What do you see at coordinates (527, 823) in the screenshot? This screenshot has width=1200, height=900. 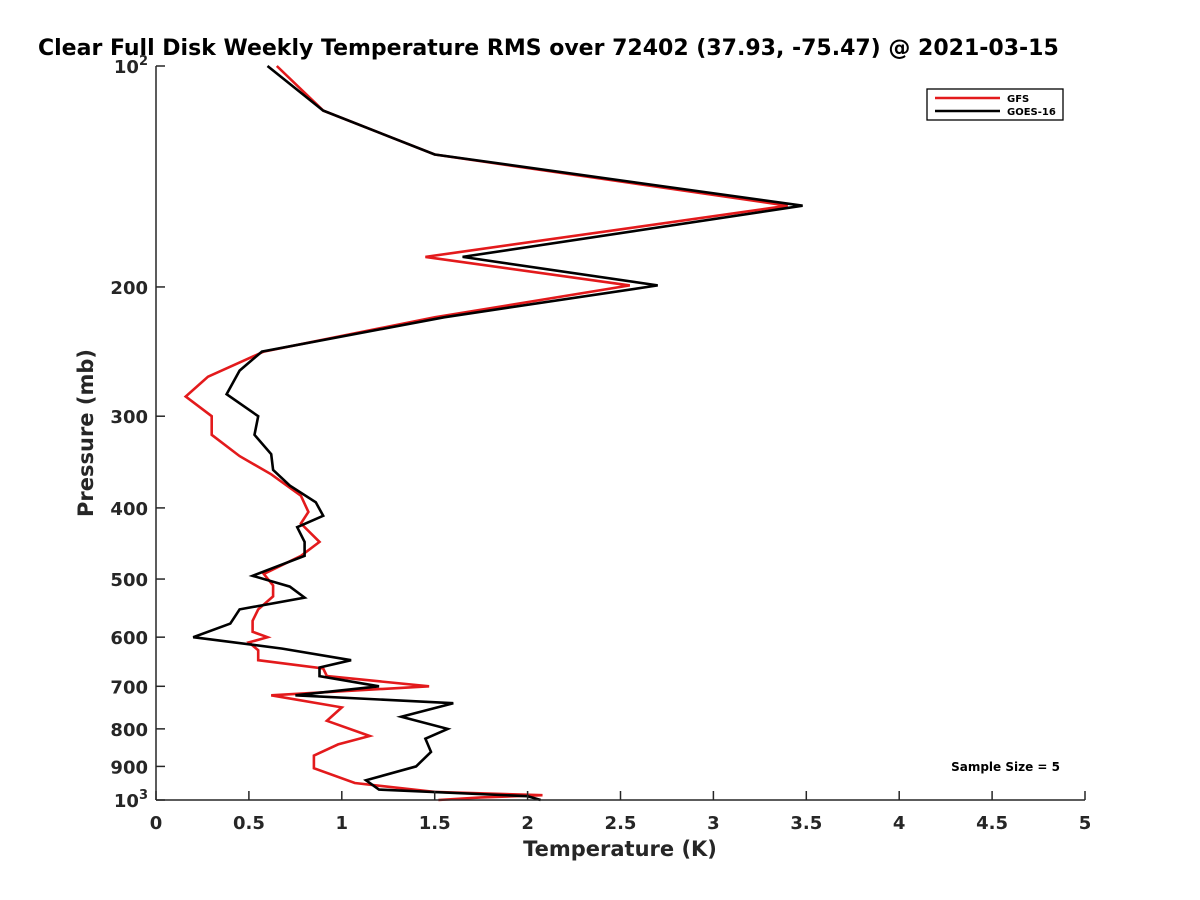 I see `x-tick-label: 2` at bounding box center [527, 823].